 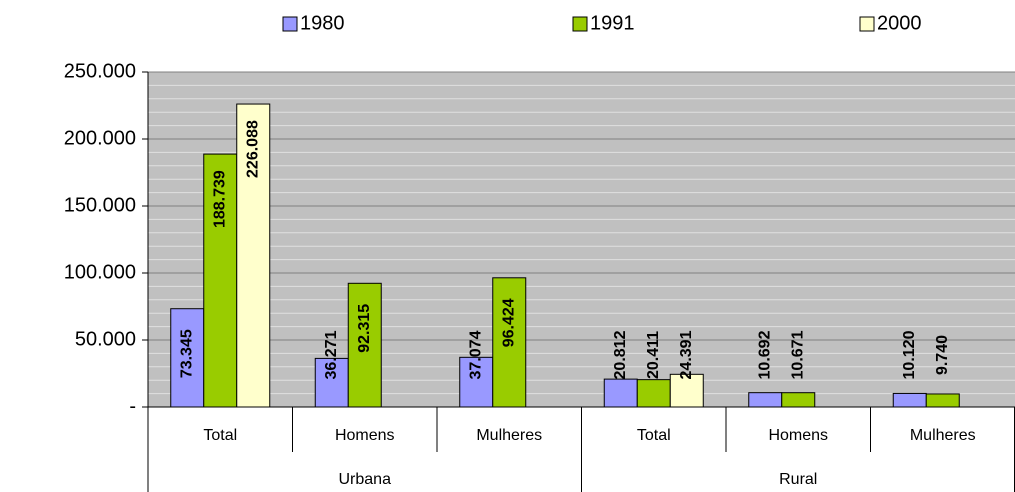 What do you see at coordinates (100, 205) in the screenshot?
I see `y-tick-label: 150.000` at bounding box center [100, 205].